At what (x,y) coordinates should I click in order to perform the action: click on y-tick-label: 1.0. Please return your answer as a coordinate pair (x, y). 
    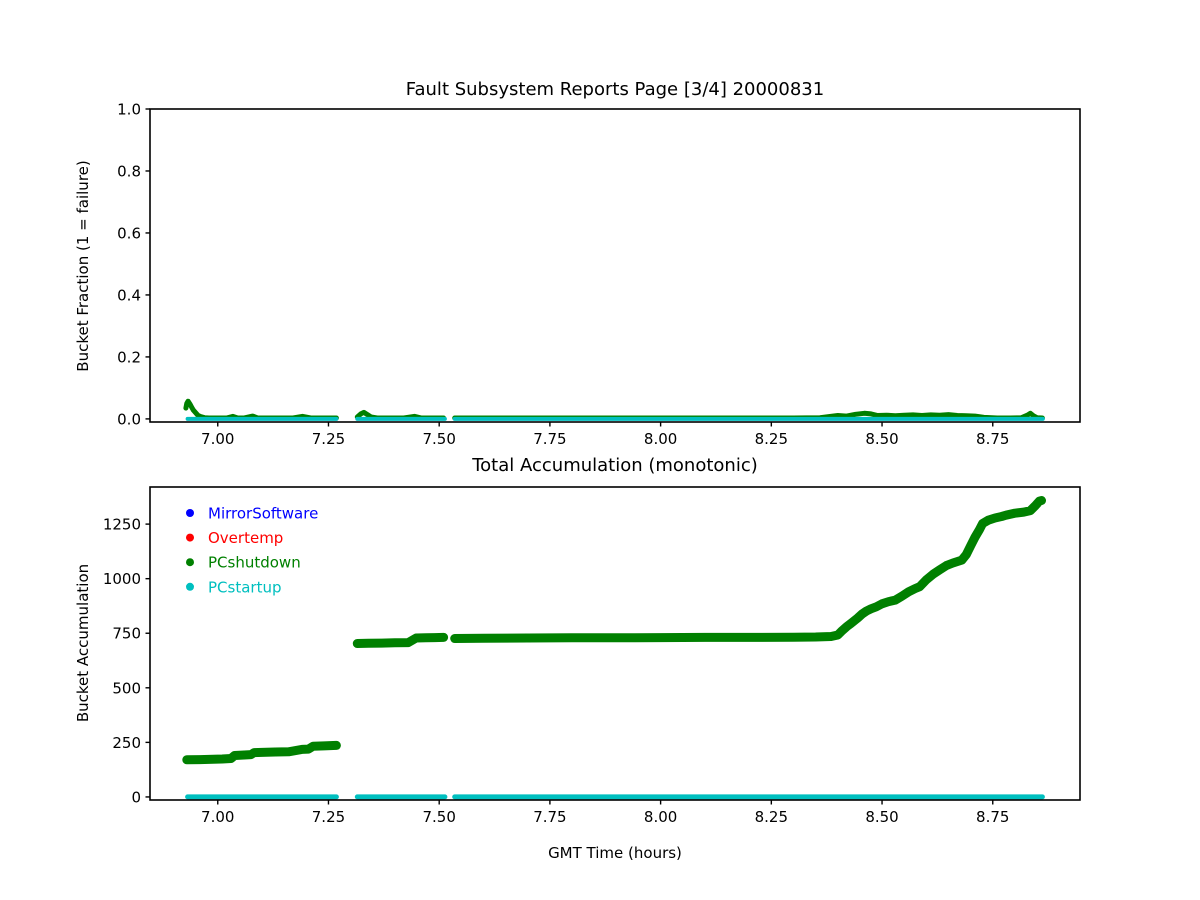
    Looking at the image, I should click on (129, 110).